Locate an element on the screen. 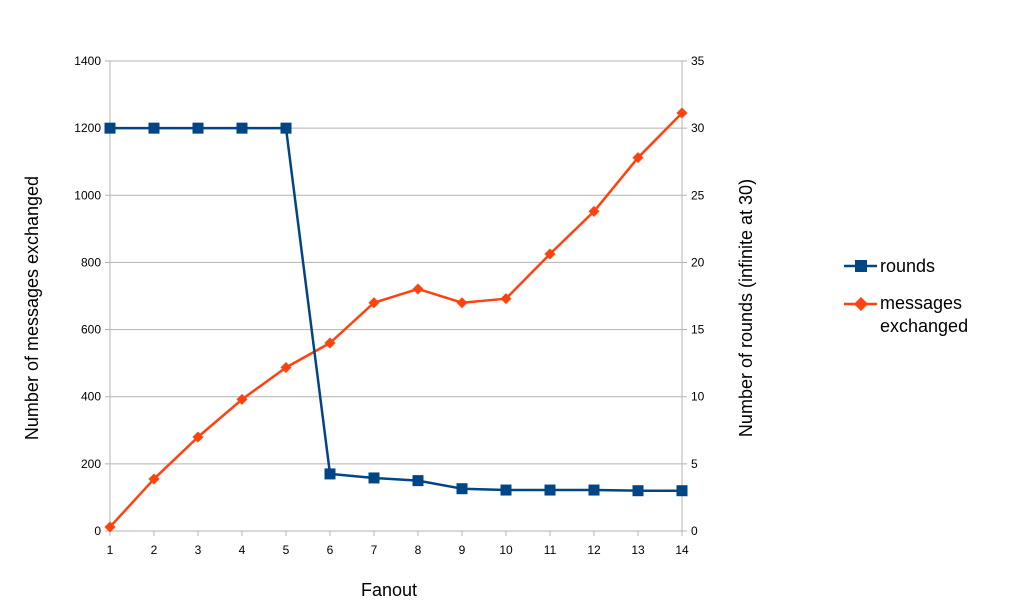  y-left-tick-label: 1000 is located at coordinates (87, 195).